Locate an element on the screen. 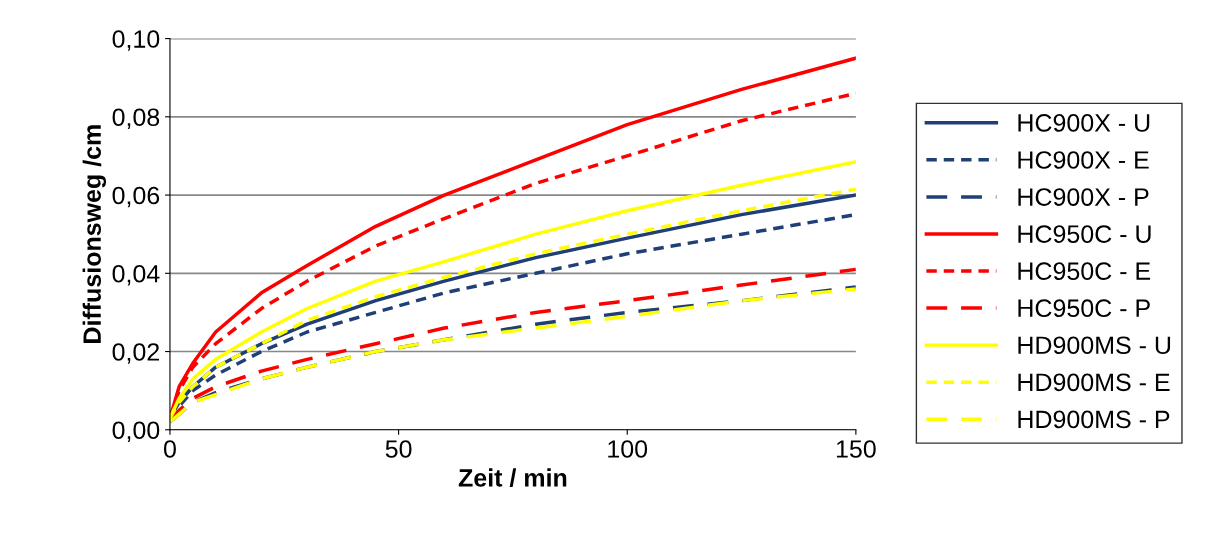 This screenshot has width=1214, height=551. legend-label: HC950C - P is located at coordinates (1084, 308).